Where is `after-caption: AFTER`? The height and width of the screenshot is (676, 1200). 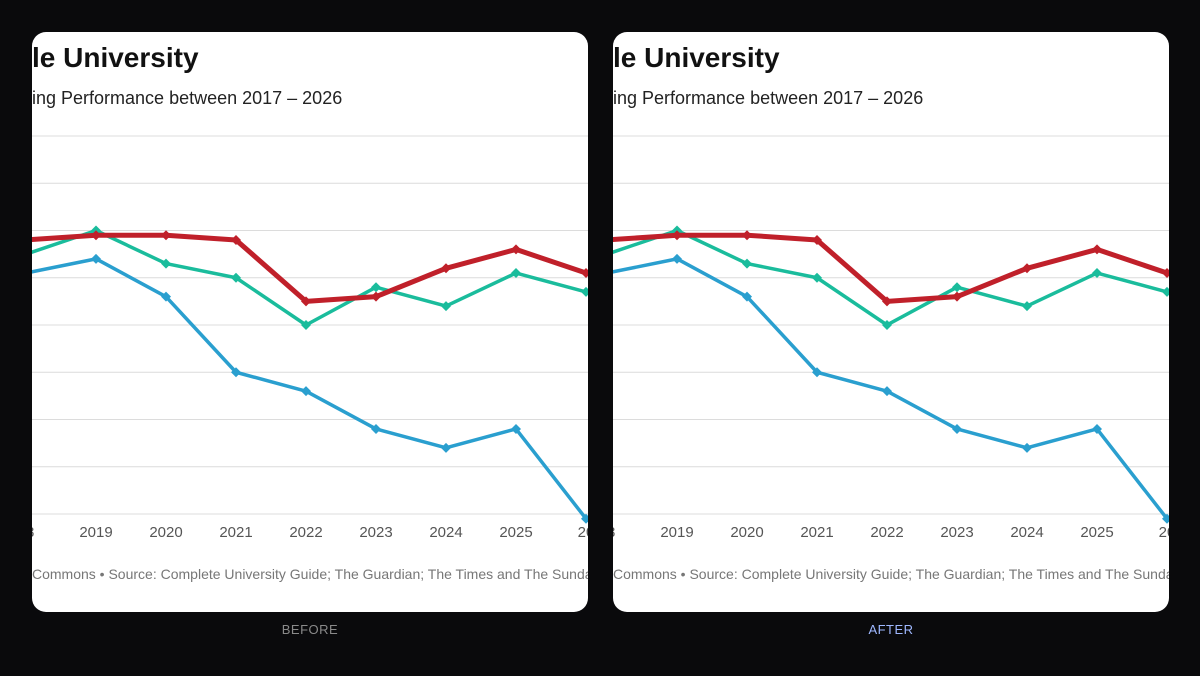 after-caption: AFTER is located at coordinates (891, 629).